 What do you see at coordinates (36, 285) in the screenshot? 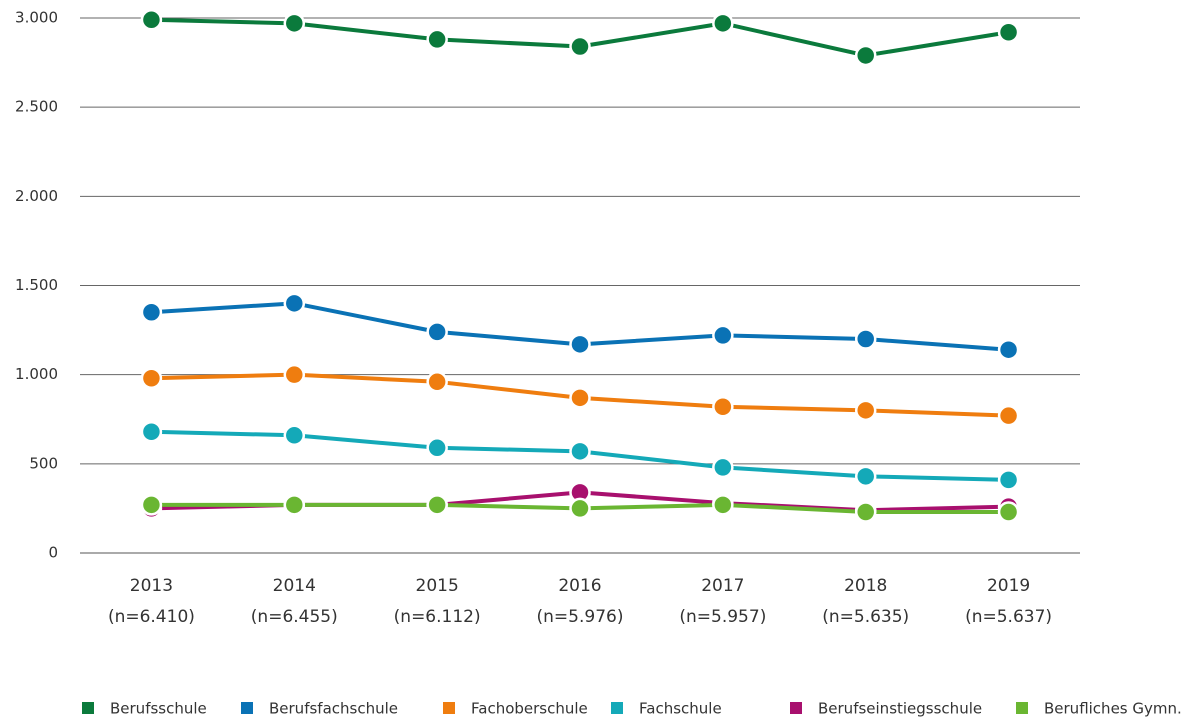
I see `y-tick-label: 1.500` at bounding box center [36, 285].